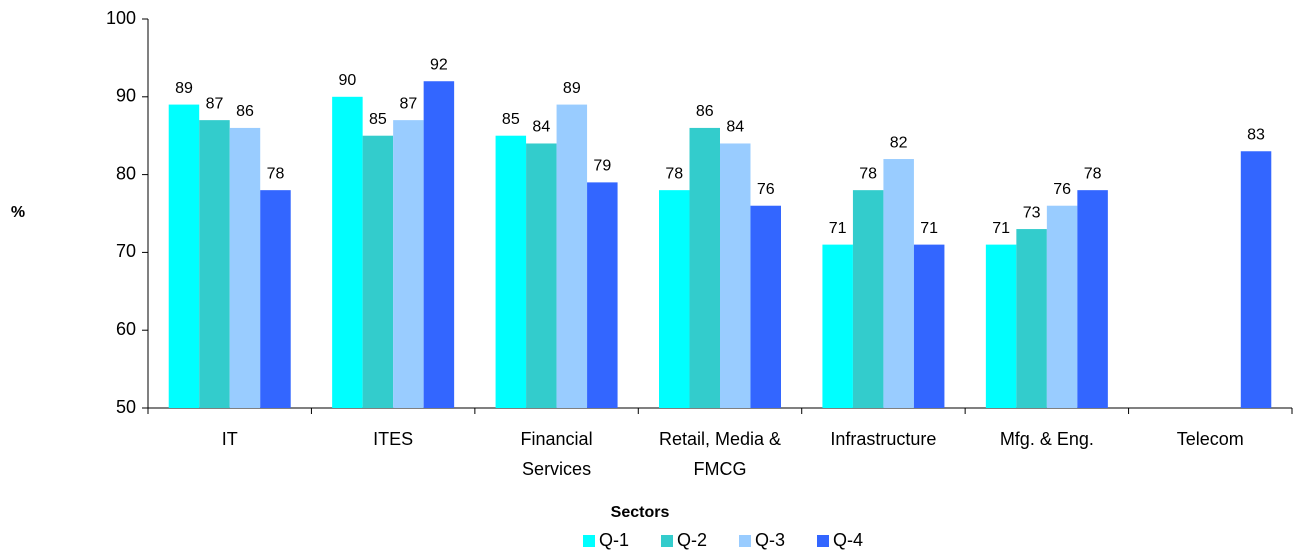 Image resolution: width=1293 pixels, height=555 pixels. Describe the element at coordinates (883, 439) in the screenshot. I see `x-tick-label: Infrastructure` at that location.